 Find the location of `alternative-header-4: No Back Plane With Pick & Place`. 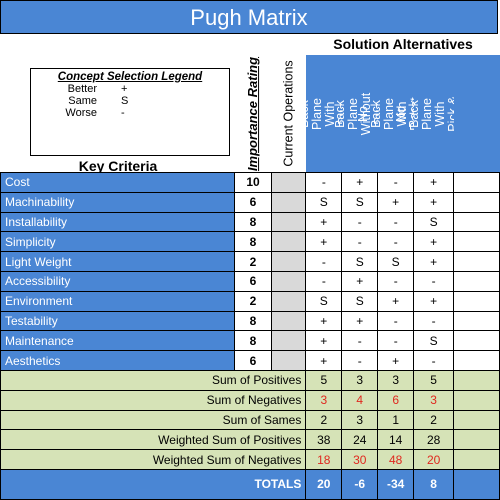

alternative-header-4: No Back Plane With Pick & Place is located at coordinates (433, 113).